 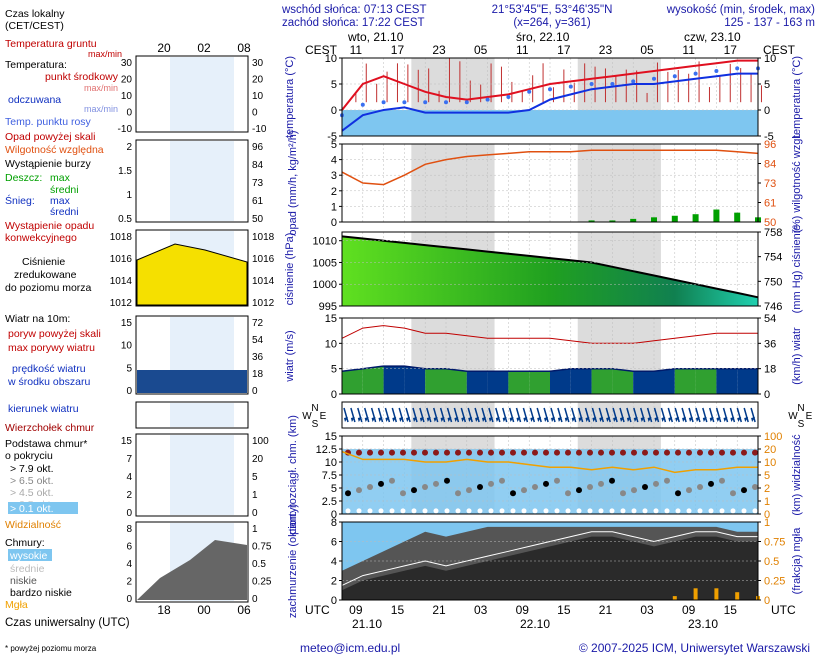 What do you see at coordinates (350, 648) in the screenshot?
I see `footer-email: meteo@icm.edu.pl` at bounding box center [350, 648].